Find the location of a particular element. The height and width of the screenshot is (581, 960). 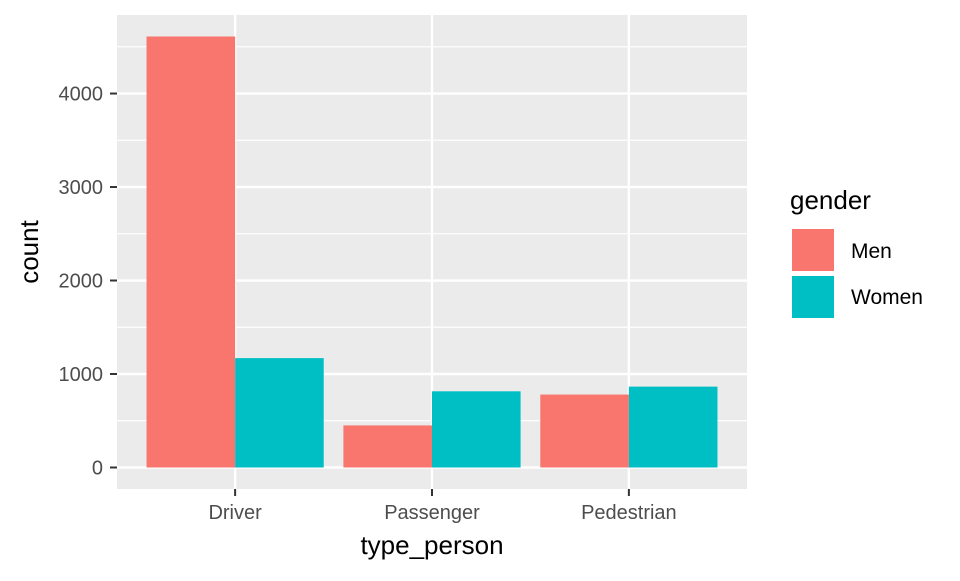

legend-key-men is located at coordinates (813, 250).